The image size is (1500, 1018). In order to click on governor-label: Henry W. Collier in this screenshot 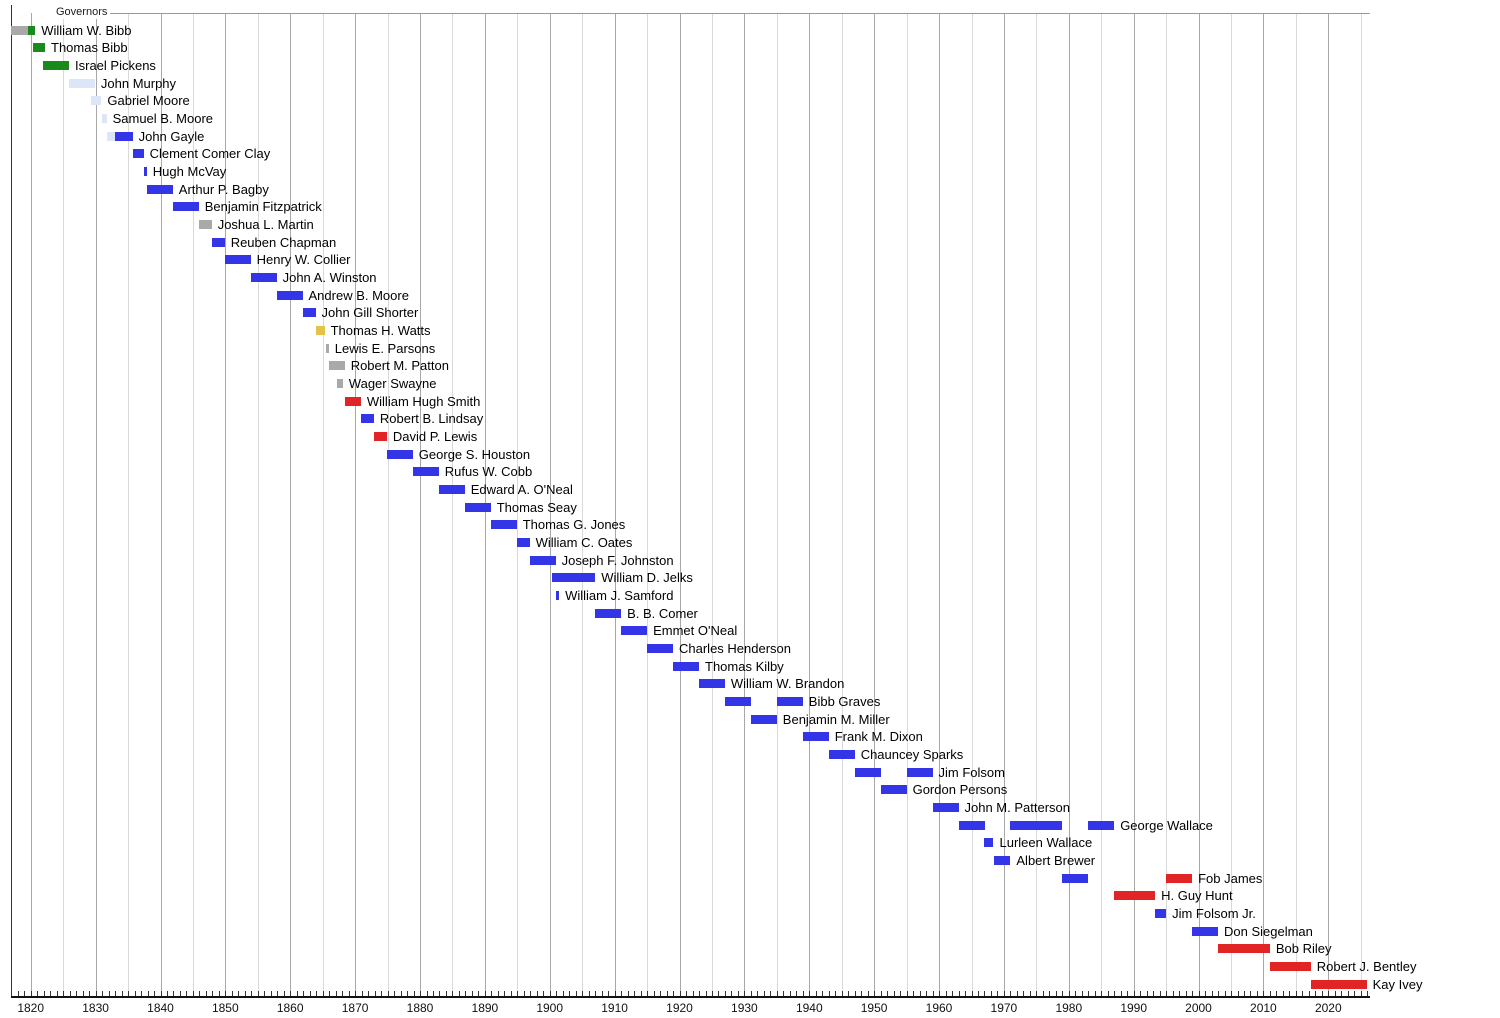, I will do `click(303, 260)`.